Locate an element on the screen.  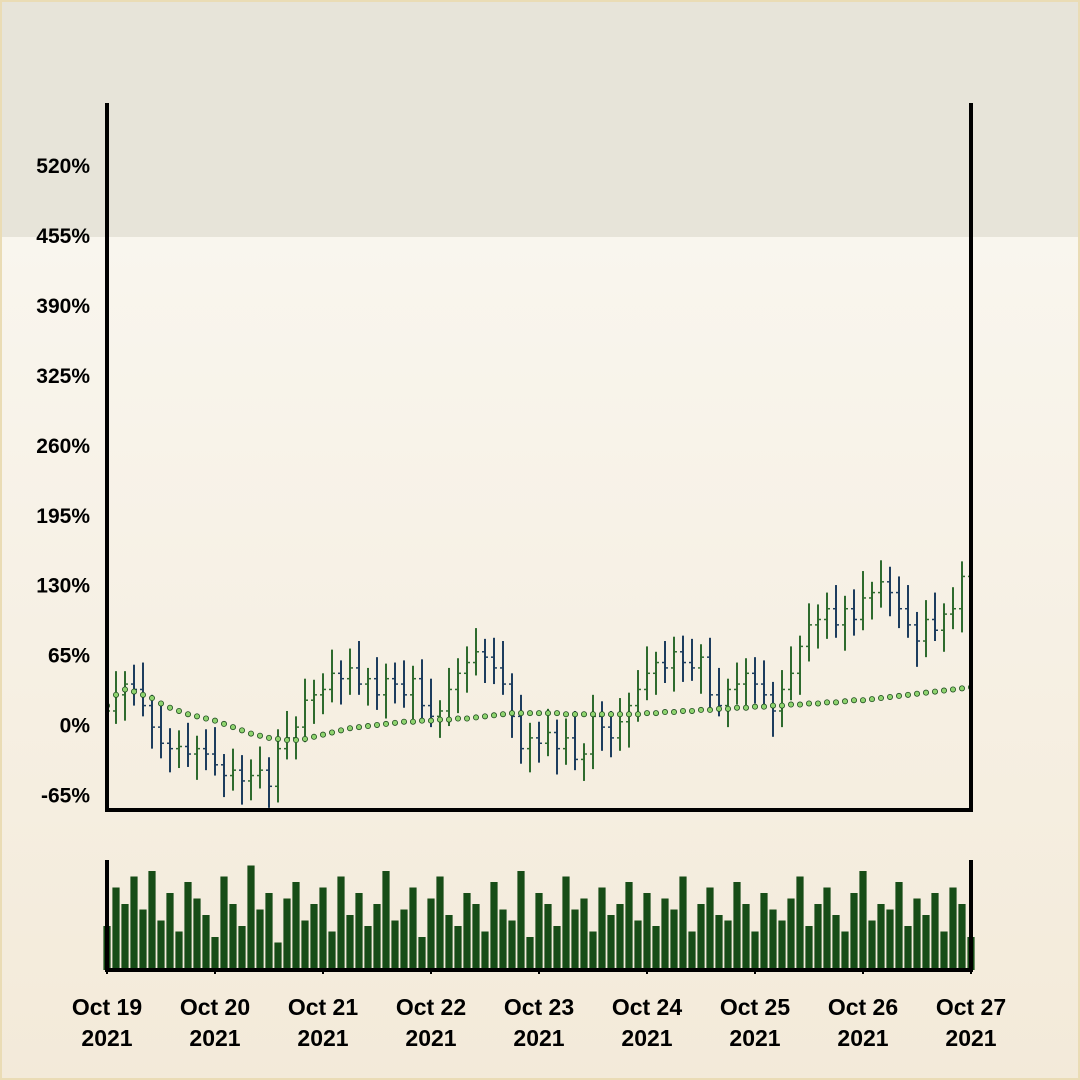
y-tick-label: 260% is located at coordinates (63, 446).